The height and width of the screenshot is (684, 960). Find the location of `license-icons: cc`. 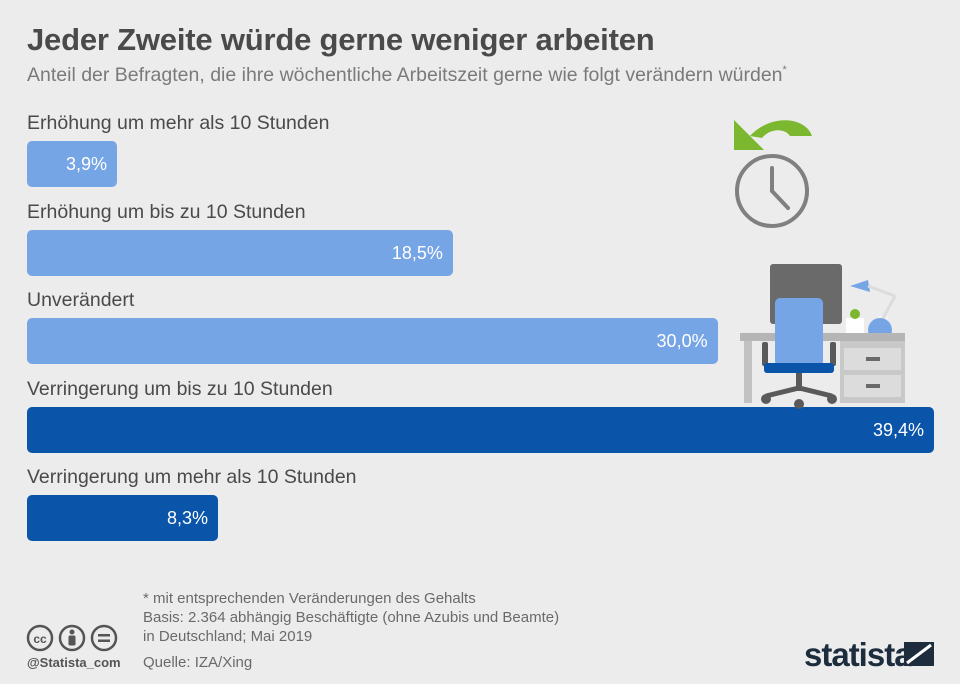

license-icons: cc is located at coordinates (72, 640).